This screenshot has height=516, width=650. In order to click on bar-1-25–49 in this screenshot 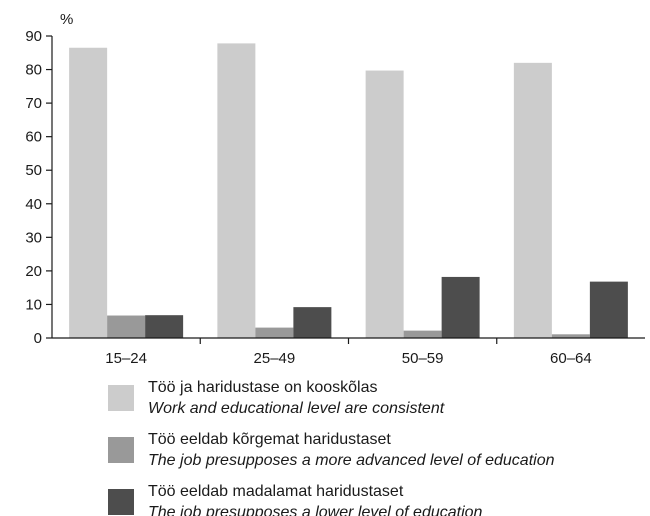, I will do `click(236, 190)`.